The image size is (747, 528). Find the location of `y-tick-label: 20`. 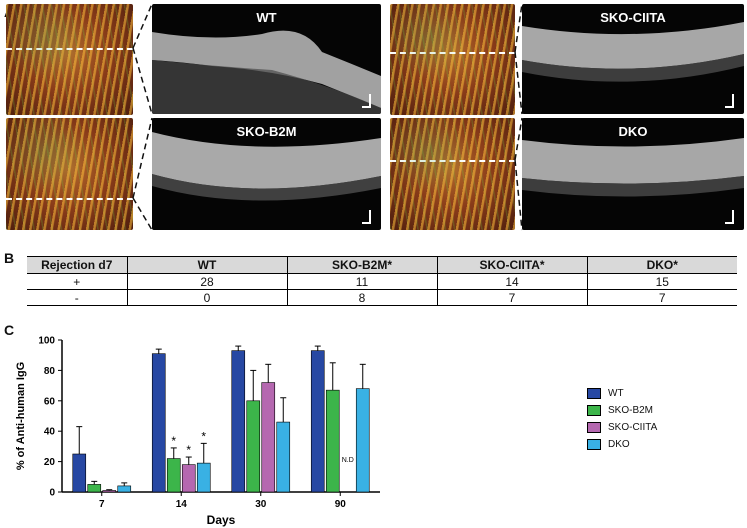

y-tick-label: 20 is located at coordinates (50, 462).